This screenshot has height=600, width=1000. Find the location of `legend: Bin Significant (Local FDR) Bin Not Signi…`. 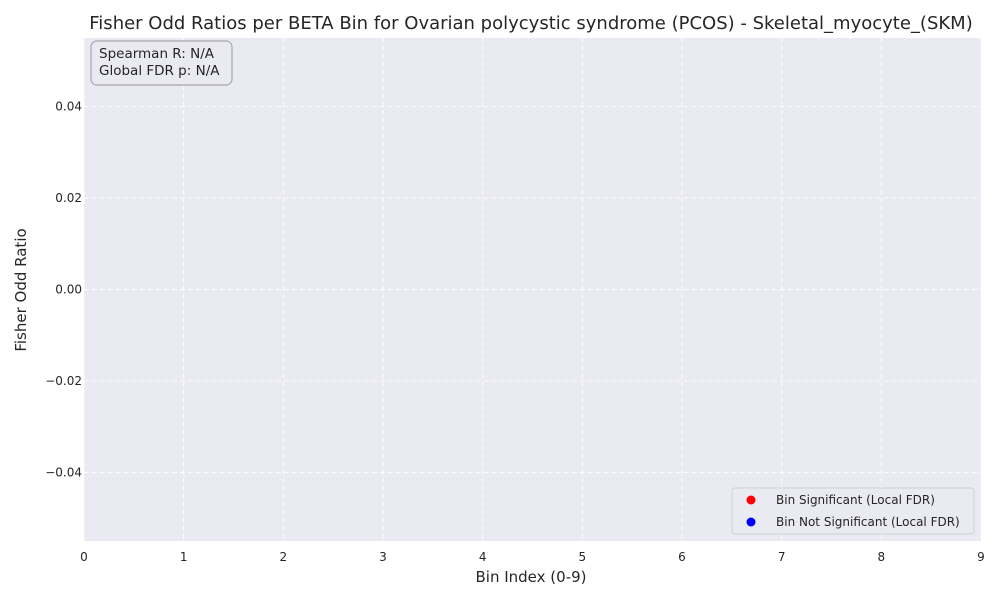

legend: Bin Significant (Local FDR) Bin Not Signi… is located at coordinates (853, 511).